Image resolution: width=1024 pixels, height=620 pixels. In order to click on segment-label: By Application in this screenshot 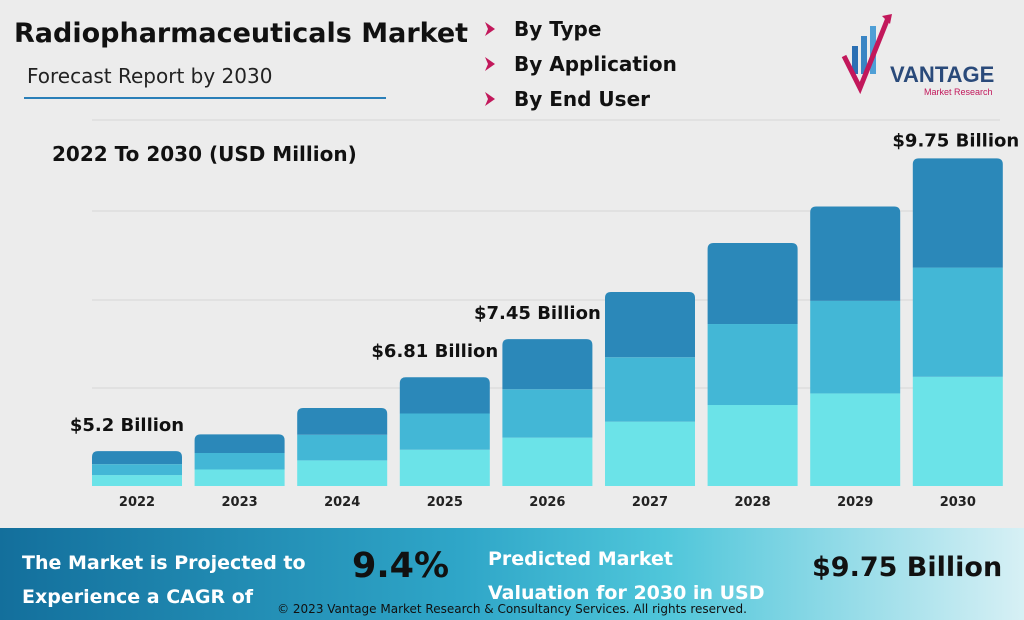, I will do `click(595, 64)`.